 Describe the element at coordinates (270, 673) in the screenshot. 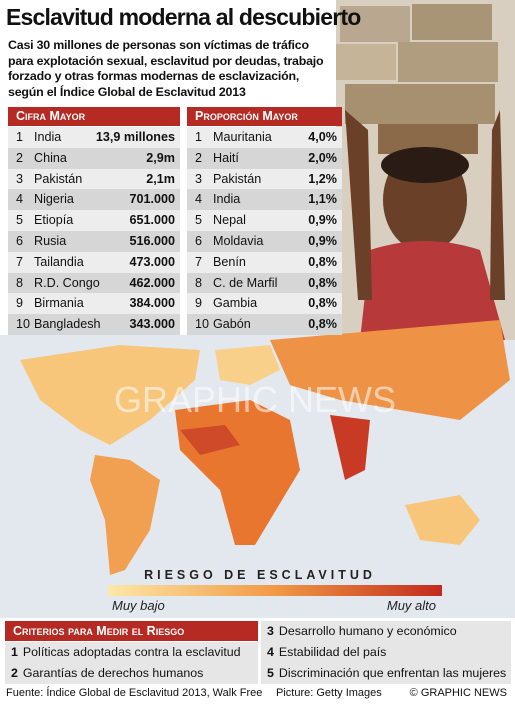

I see `criterion-number: 5` at that location.